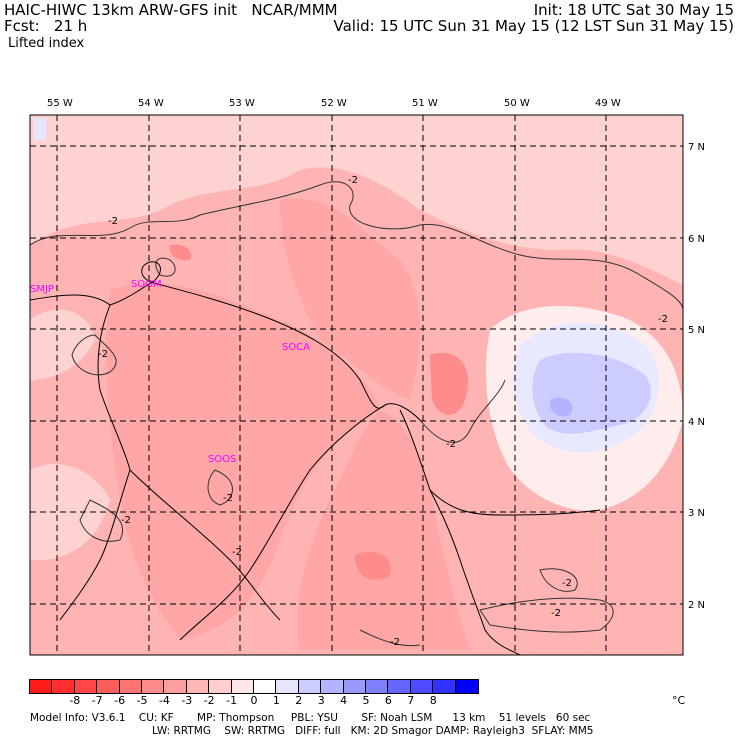  I want to click on forecast-hour: Fcst: 21 h, so click(46, 26).